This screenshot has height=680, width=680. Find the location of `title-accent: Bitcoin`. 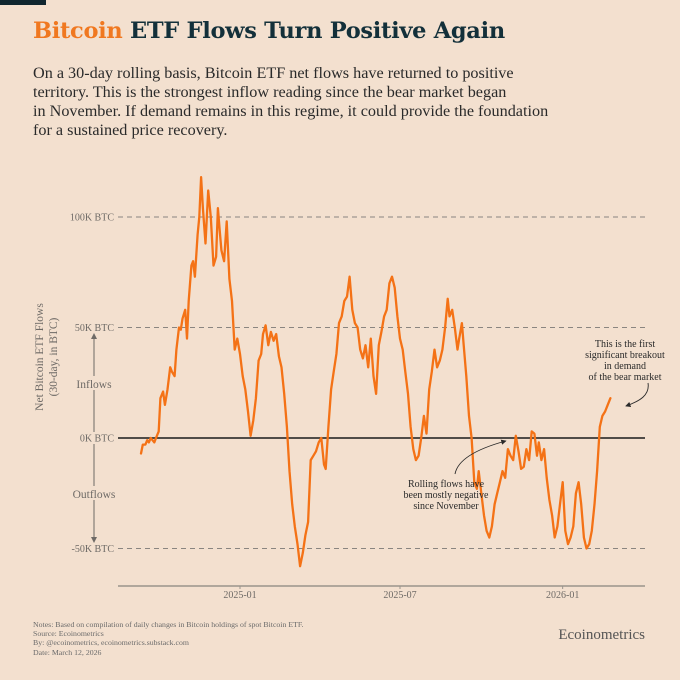

title-accent: Bitcoin is located at coordinates (78, 31).